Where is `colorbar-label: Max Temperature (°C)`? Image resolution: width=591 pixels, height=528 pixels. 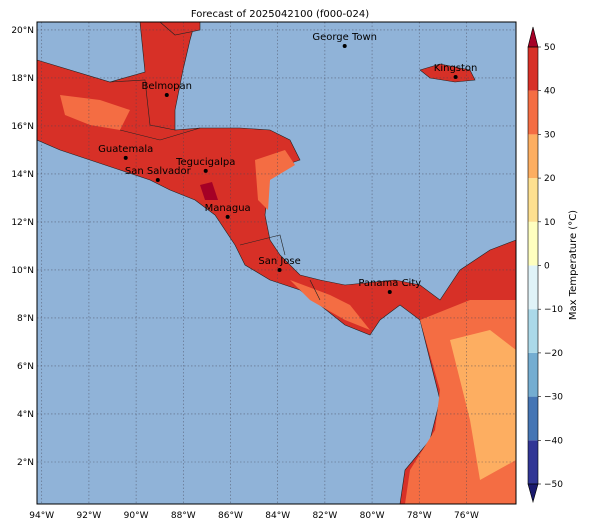 colorbar-label: Max Temperature (°C) is located at coordinates (573, 265).